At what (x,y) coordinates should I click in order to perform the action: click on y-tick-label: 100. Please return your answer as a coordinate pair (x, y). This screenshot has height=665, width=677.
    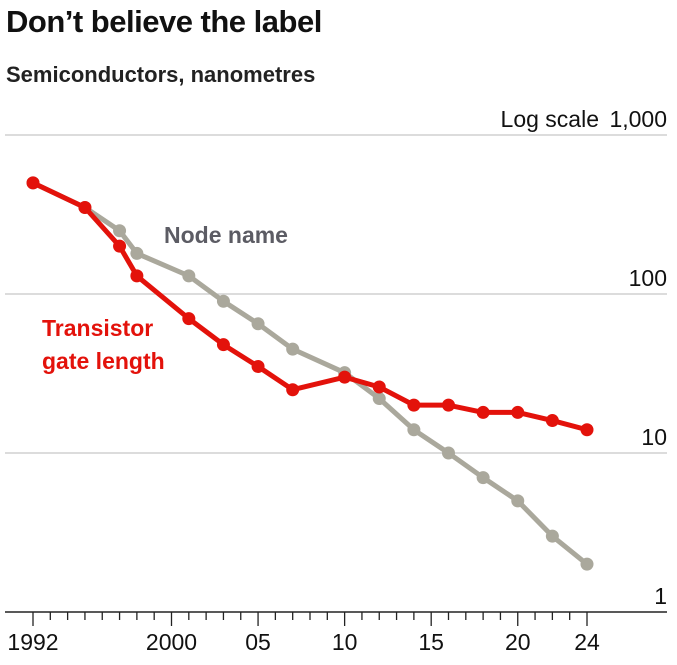
    Looking at the image, I should click on (648, 278).